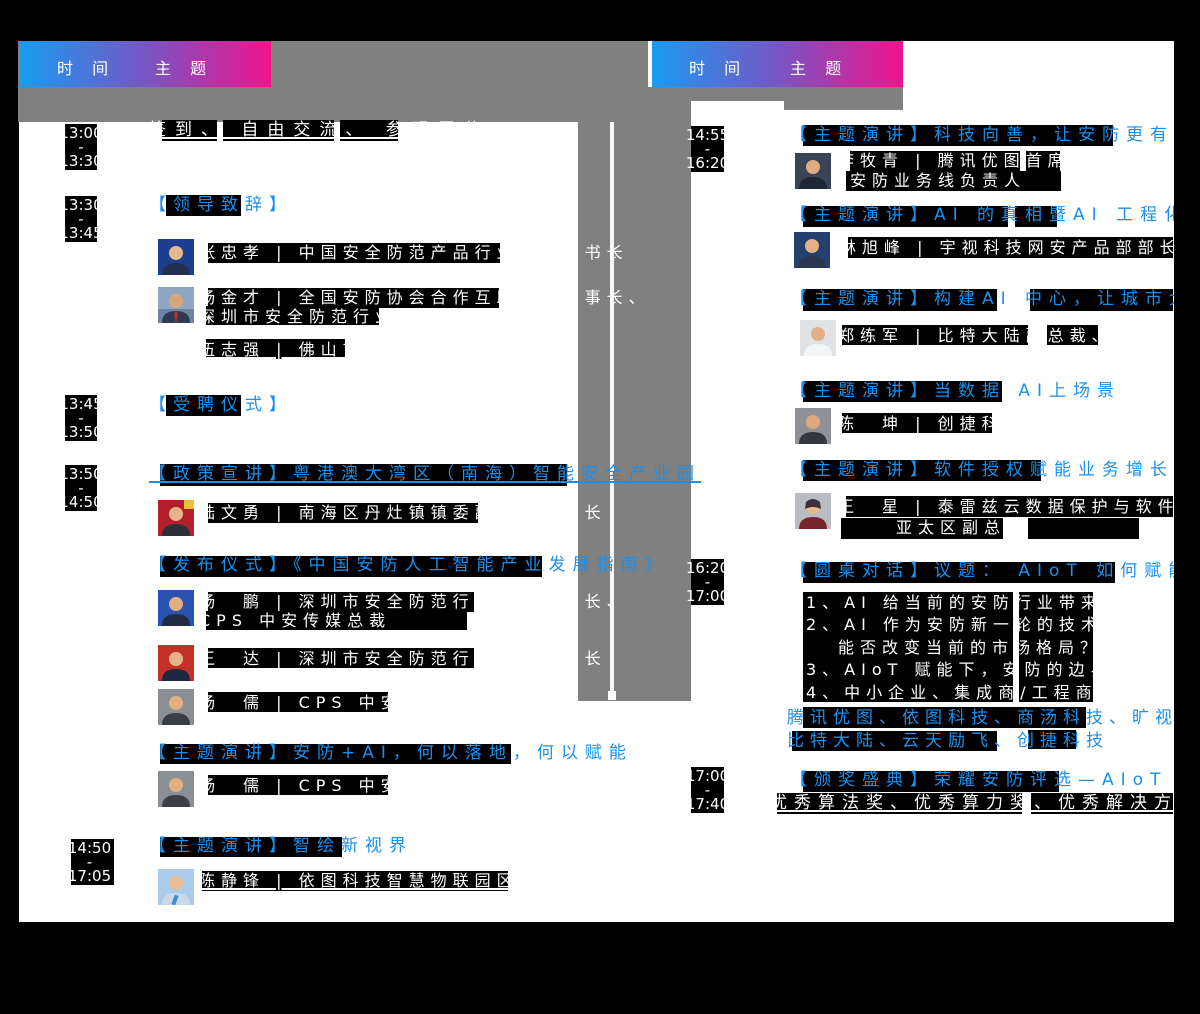  Describe the element at coordinates (707, 804) in the screenshot. I see `time-end: 17:40` at that location.